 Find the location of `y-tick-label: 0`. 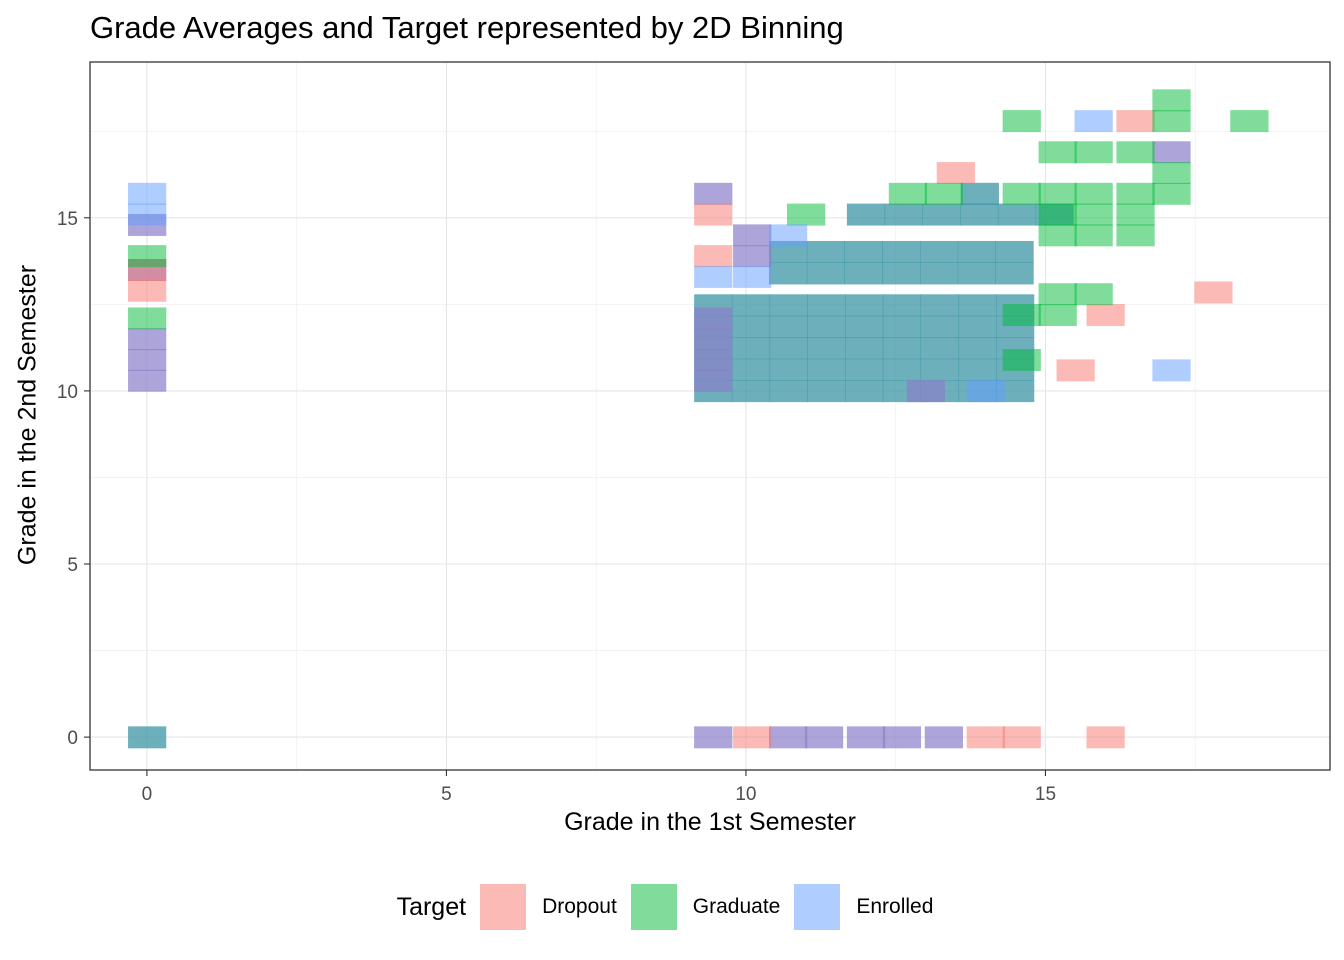

y-tick-label: 0 is located at coordinates (72, 738).